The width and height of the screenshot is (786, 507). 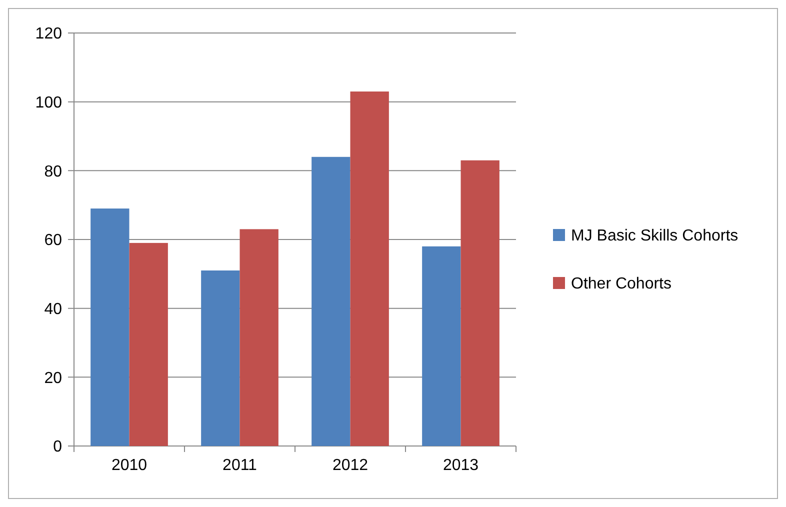 What do you see at coordinates (350, 465) in the screenshot?
I see `x-tick-label: 2012` at bounding box center [350, 465].